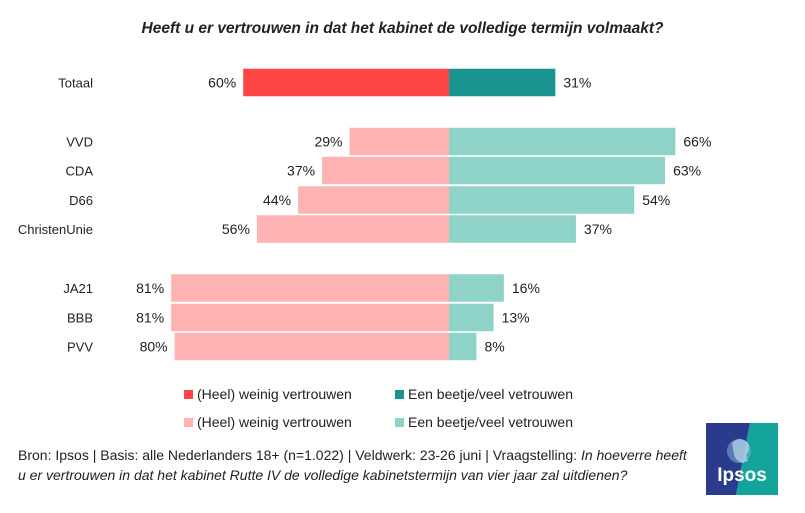 The image size is (805, 513). What do you see at coordinates (494, 347) in the screenshot?
I see `value-label-positive-pvv: 8%` at bounding box center [494, 347].